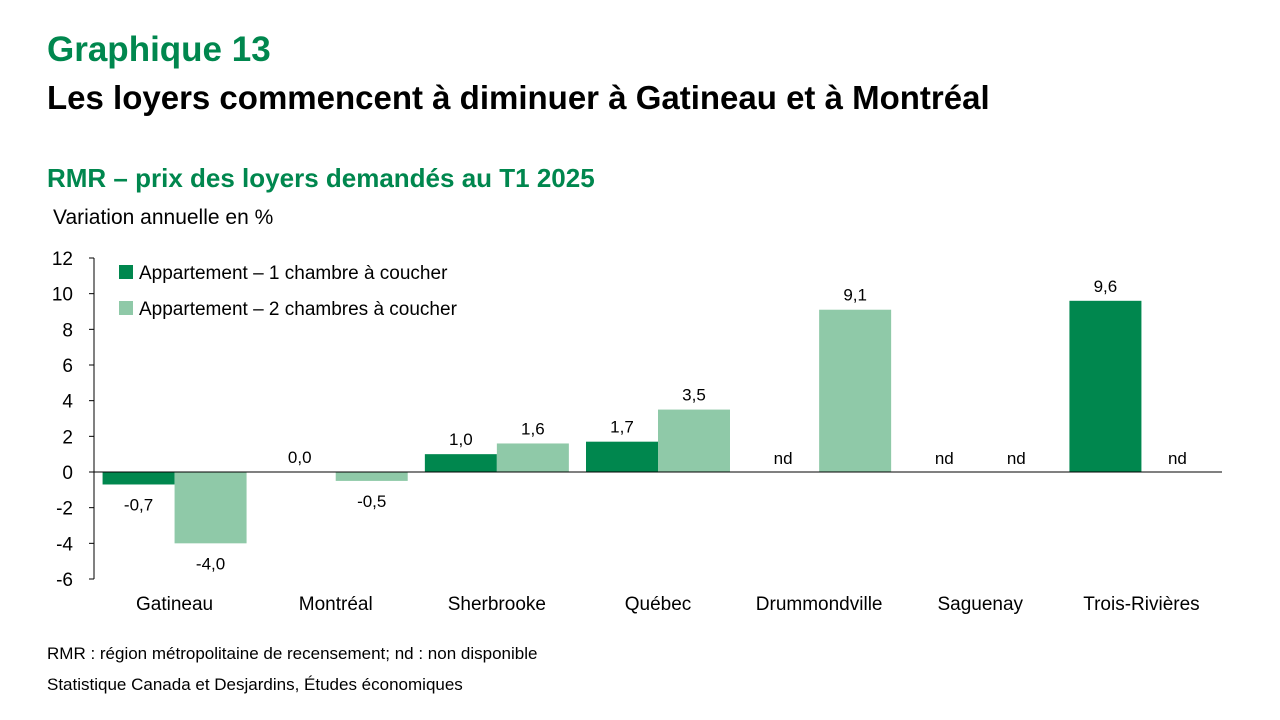  Describe the element at coordinates (210, 563) in the screenshot. I see `data-label: -4,0` at that location.